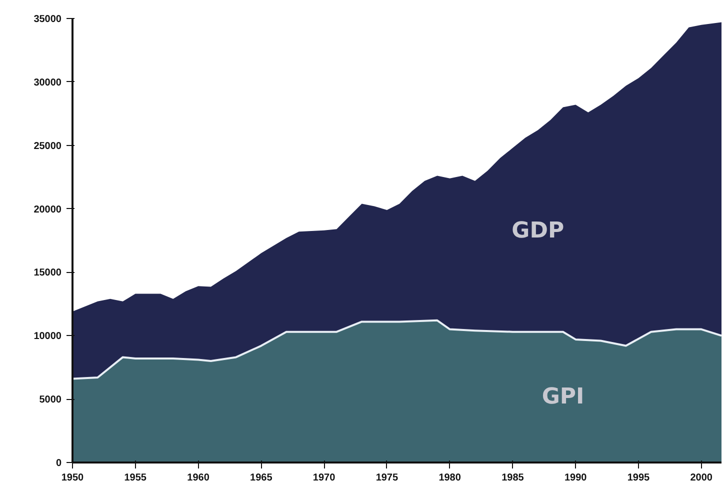 Image resolution: width=725 pixels, height=488 pixels. I want to click on x-tick-label: 1985, so click(513, 478).